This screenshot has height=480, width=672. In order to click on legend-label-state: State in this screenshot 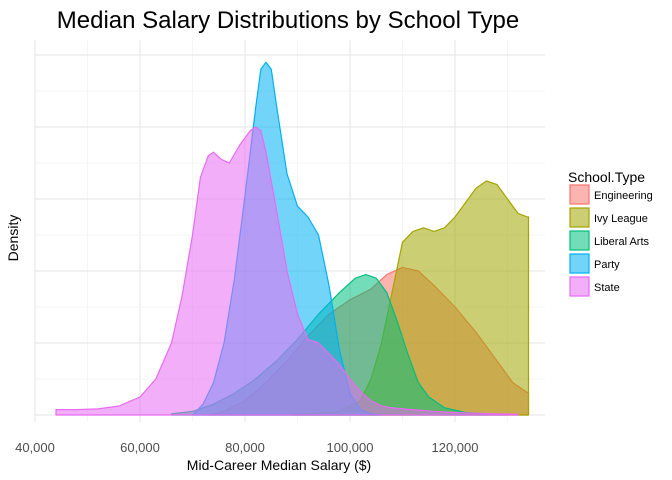, I will do `click(607, 288)`.